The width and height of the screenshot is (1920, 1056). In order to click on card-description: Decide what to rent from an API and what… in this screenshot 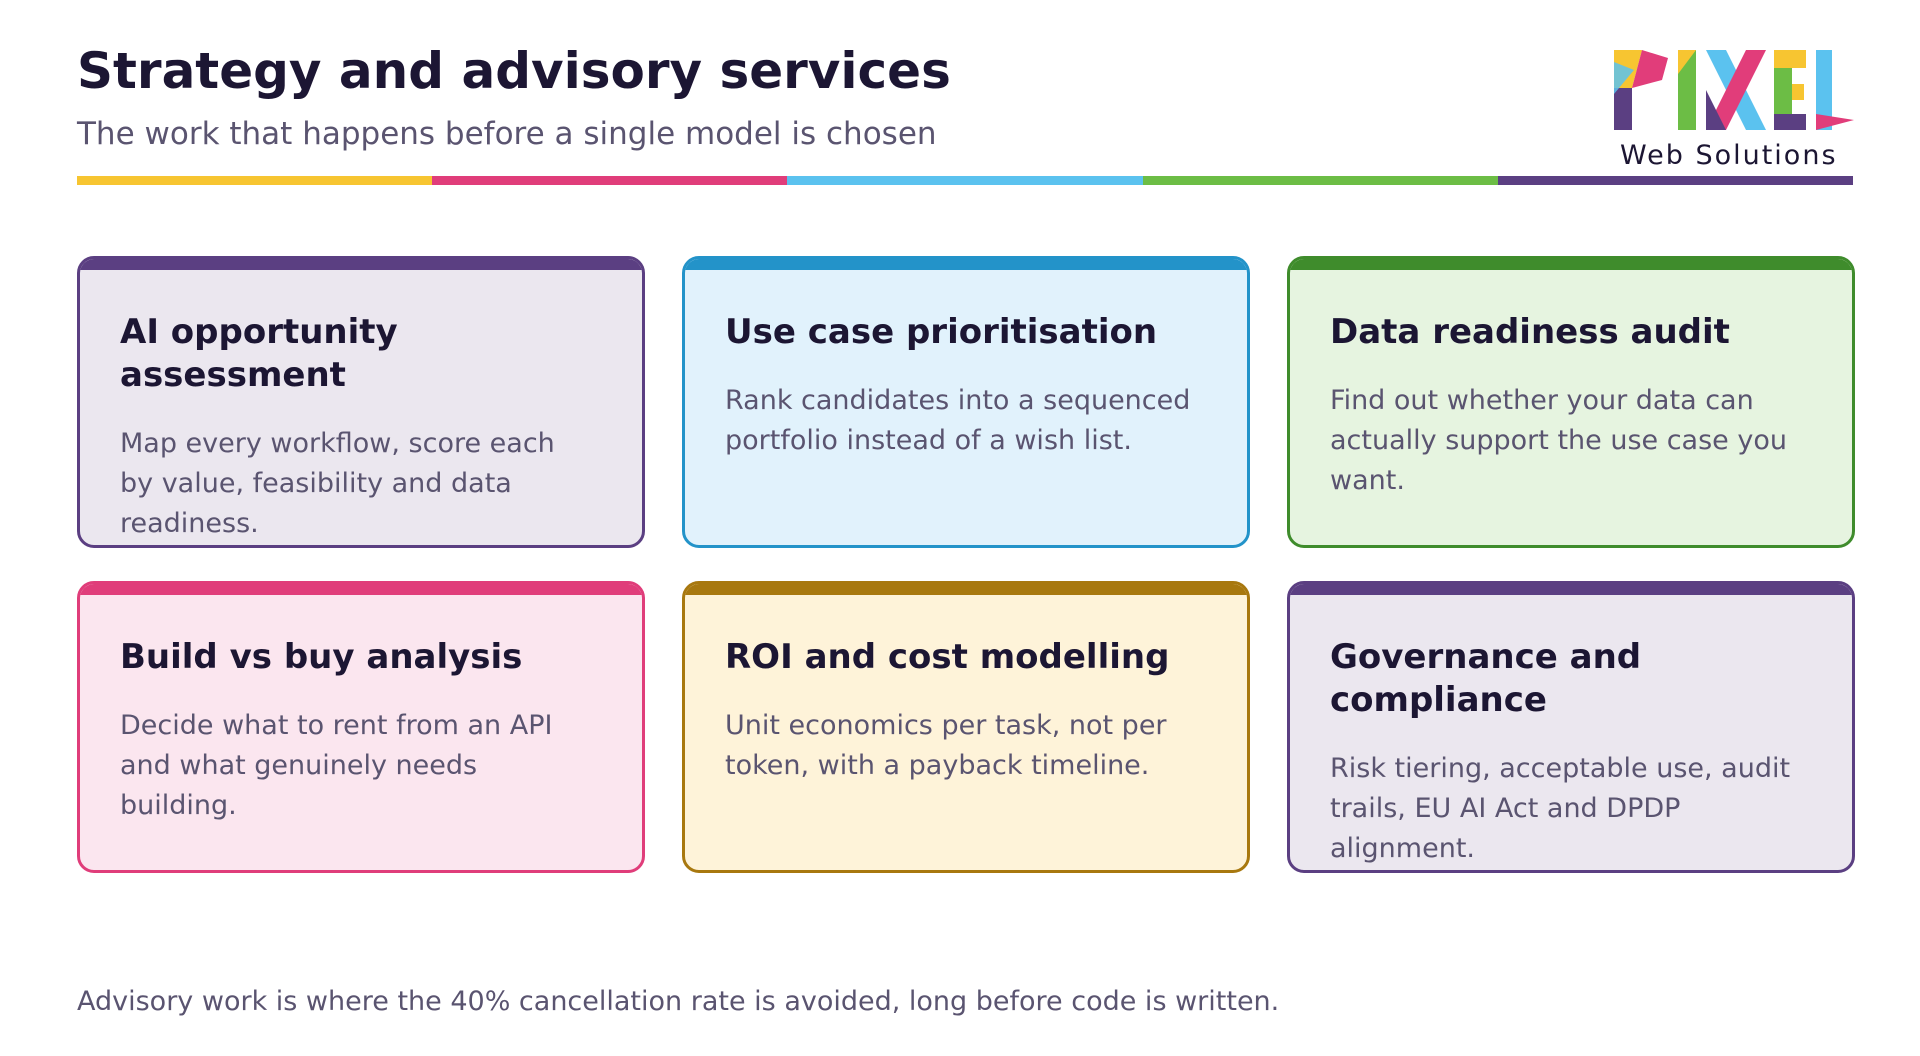, I will do `click(336, 765)`.